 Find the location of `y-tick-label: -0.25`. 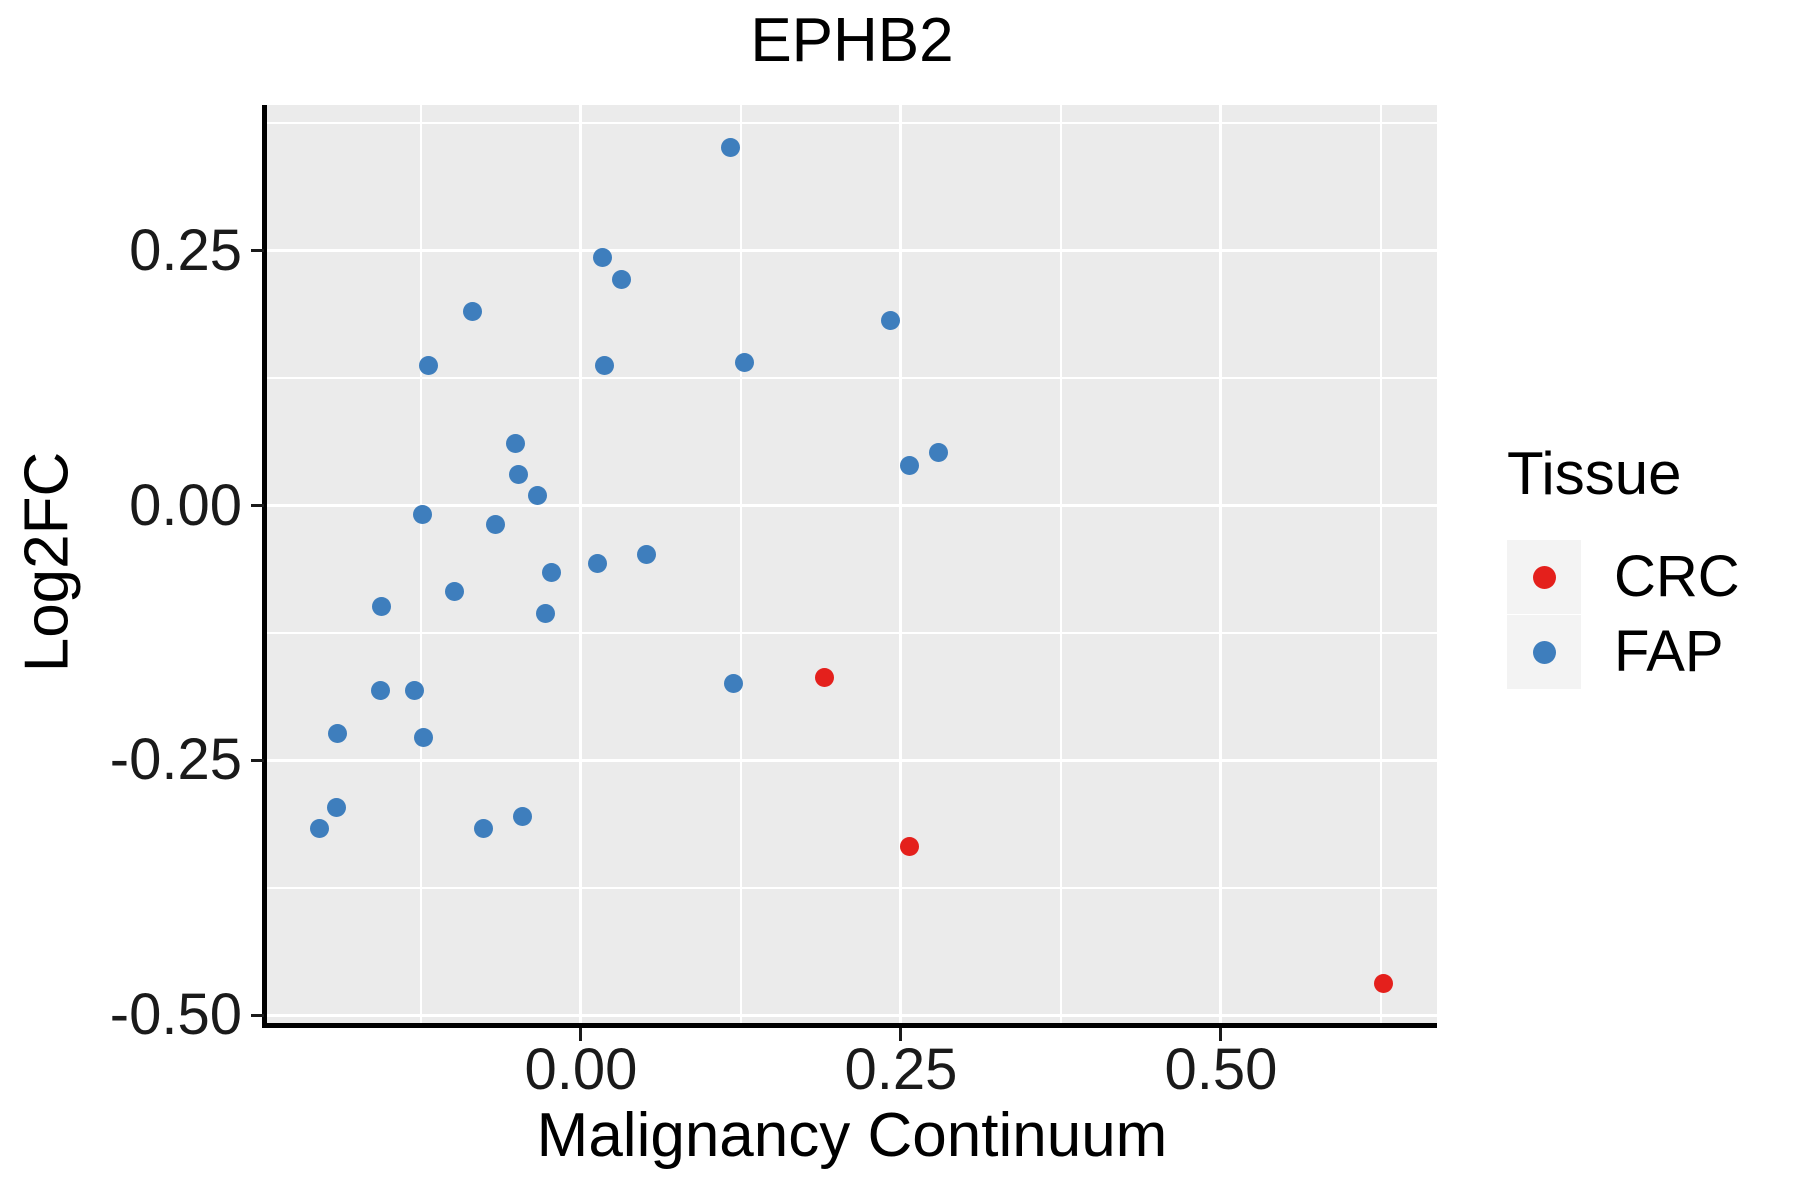

y-tick-label: -0.25 is located at coordinates (175, 760).